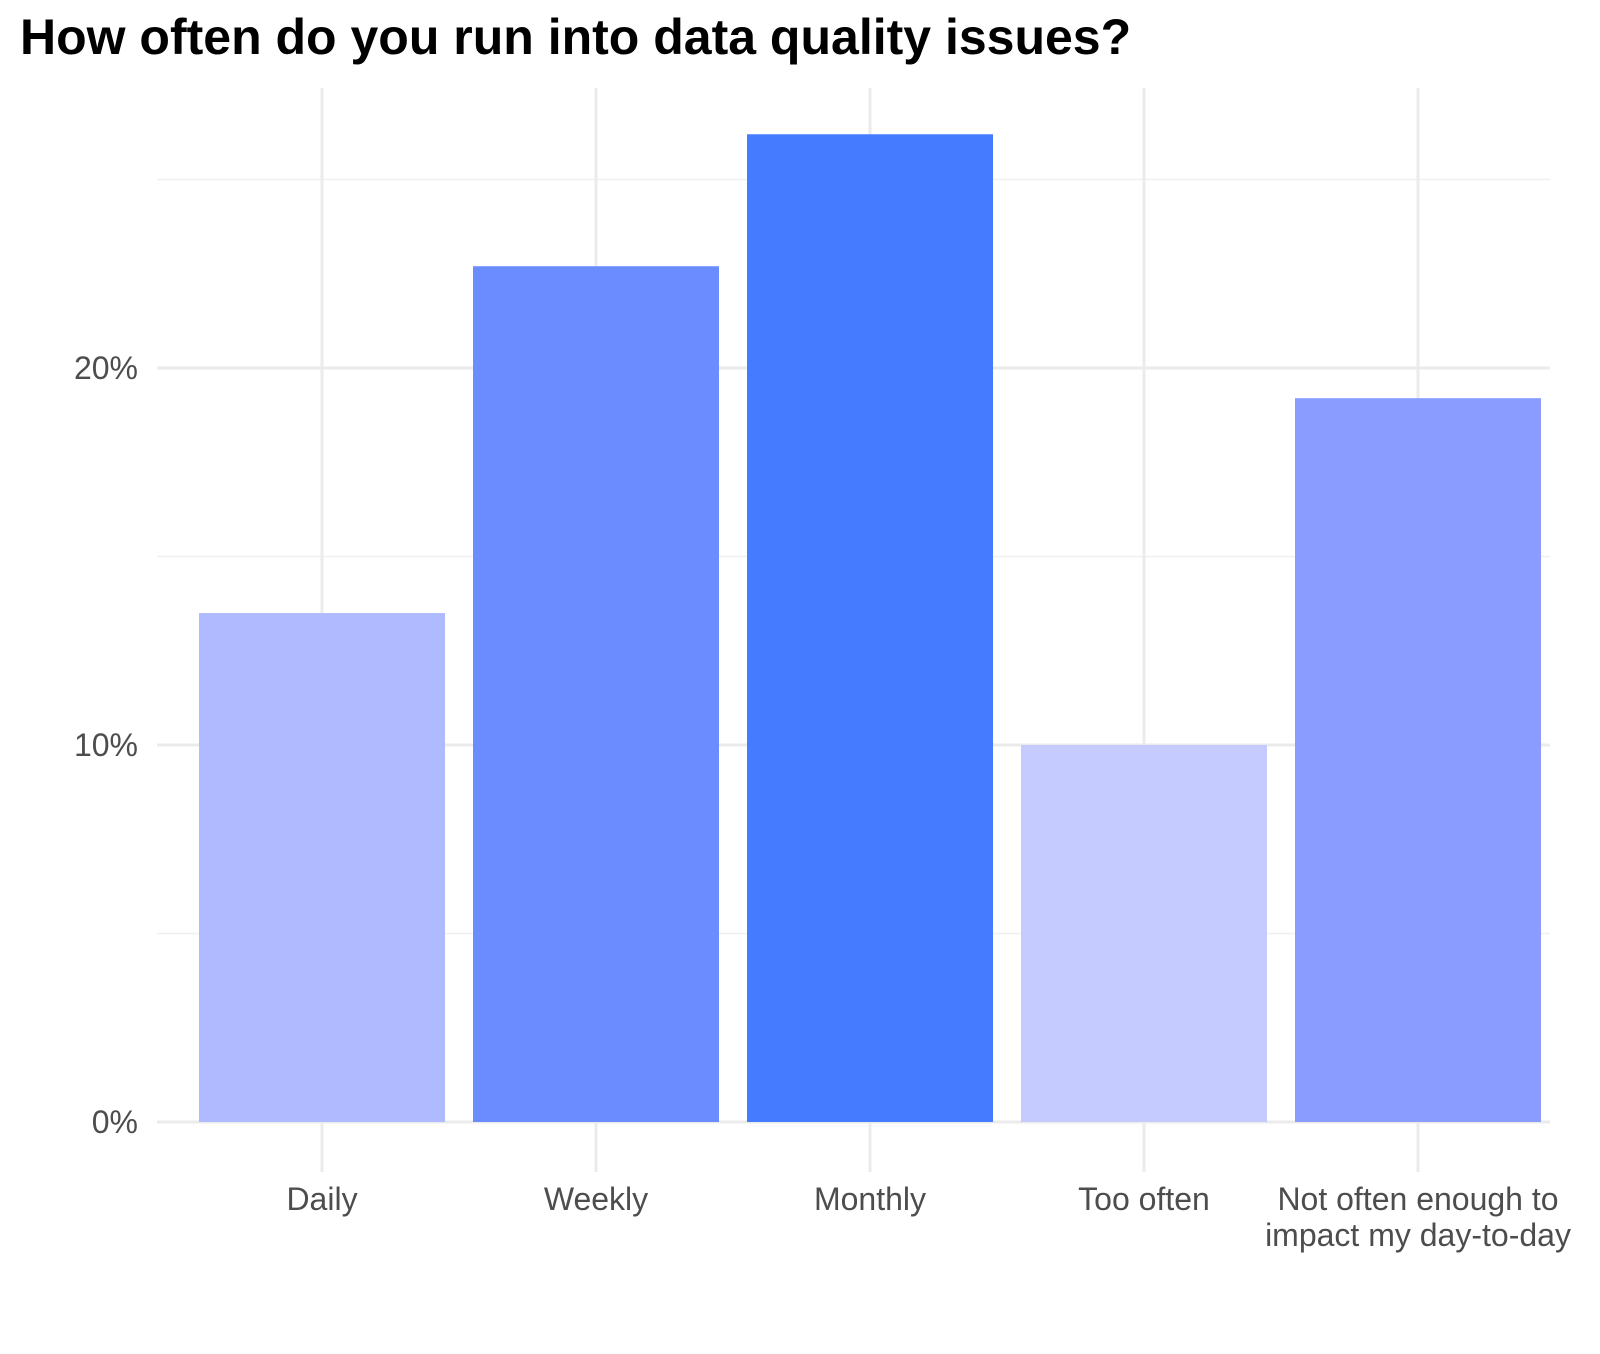 The width and height of the screenshot is (1600, 1354). I want to click on y-tick-label: 10%, so click(106, 745).